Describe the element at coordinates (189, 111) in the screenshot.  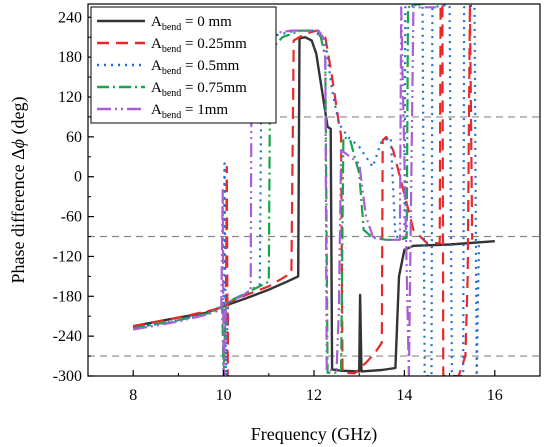
I see `legend-label-4: Abend = 1mm` at that location.